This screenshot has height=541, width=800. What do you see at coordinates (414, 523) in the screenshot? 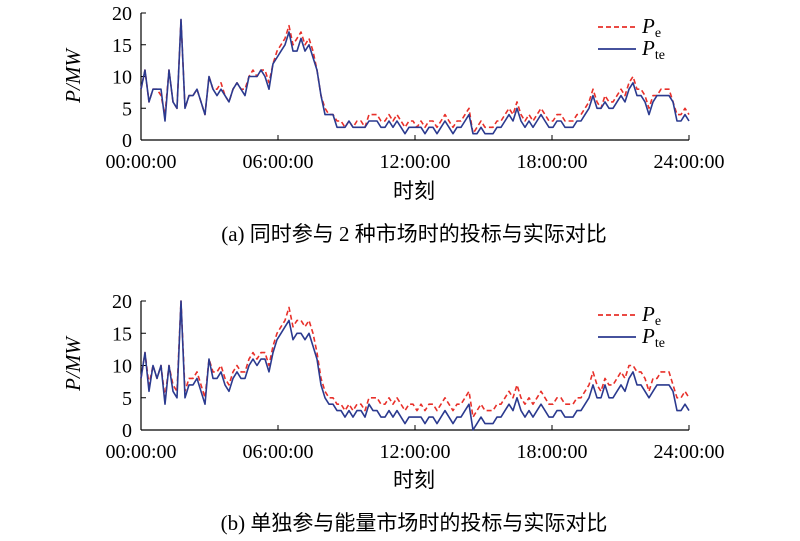
I see `chart-caption: (b) 单独参与能量市场时的投标与实际对比` at bounding box center [414, 523].